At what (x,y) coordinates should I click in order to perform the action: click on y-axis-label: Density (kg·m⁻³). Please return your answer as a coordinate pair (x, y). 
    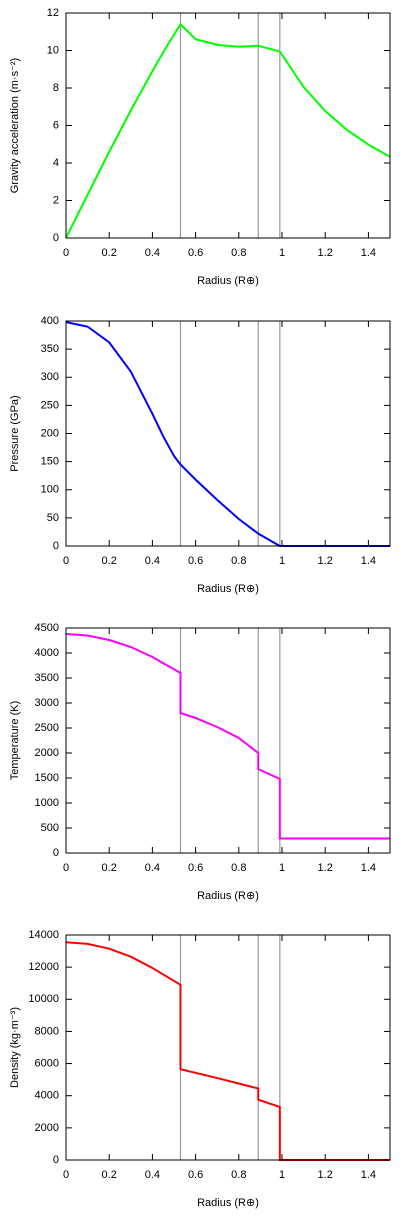
    Looking at the image, I should click on (15, 1047).